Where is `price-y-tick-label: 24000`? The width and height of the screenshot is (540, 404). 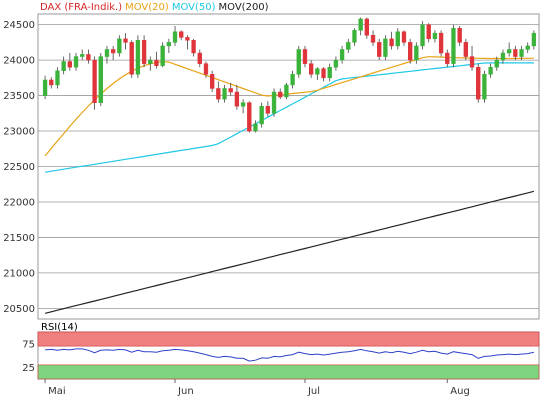
price-y-tick-label: 24000 is located at coordinates (19, 61).